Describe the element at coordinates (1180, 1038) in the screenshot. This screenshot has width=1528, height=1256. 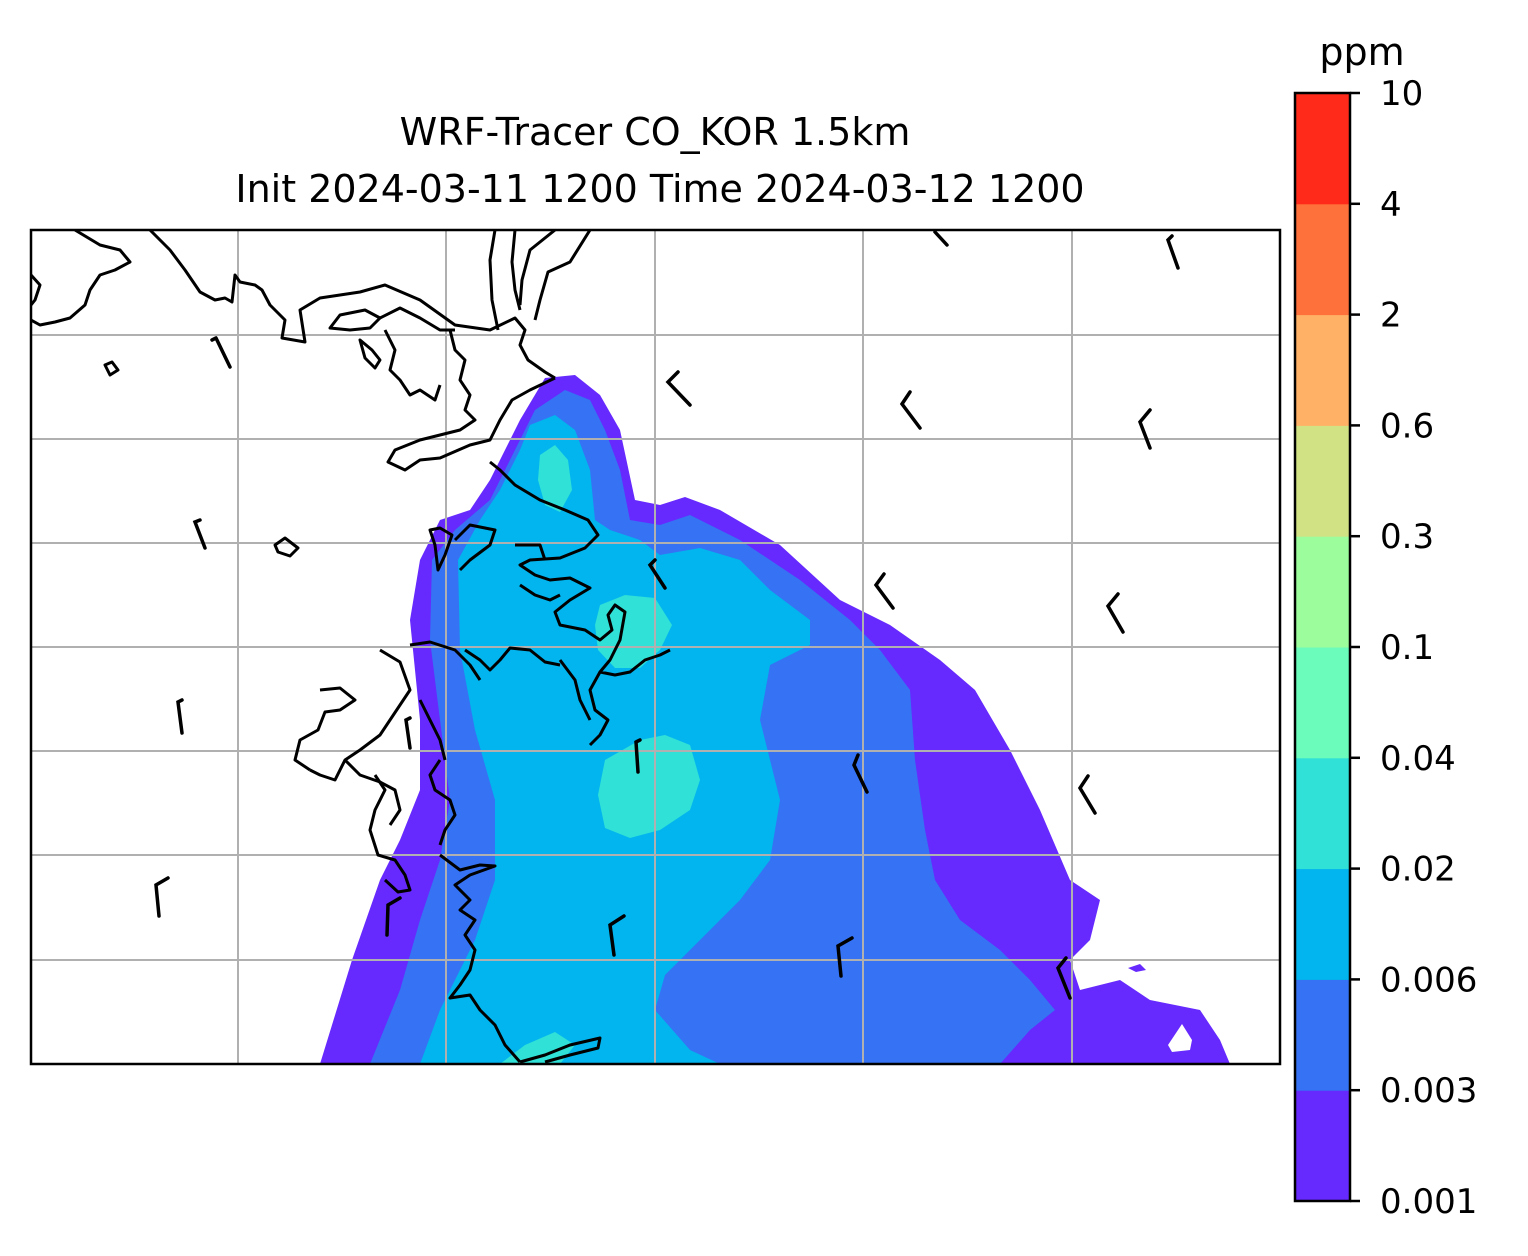
I see `field-hole` at that location.